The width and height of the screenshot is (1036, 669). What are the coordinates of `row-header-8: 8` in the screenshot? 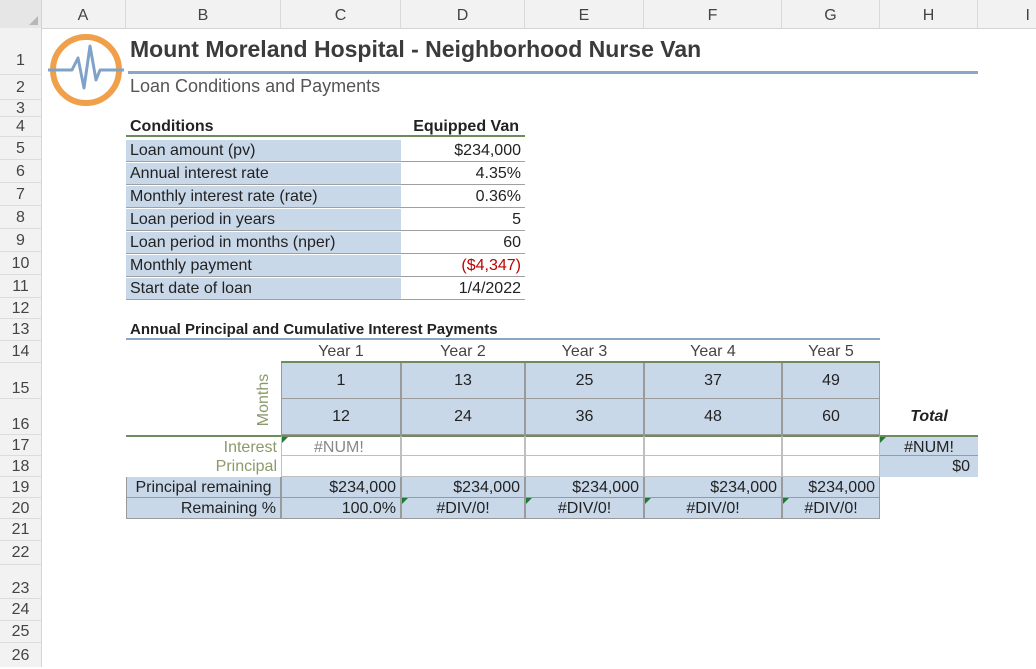 It's located at (20, 217).